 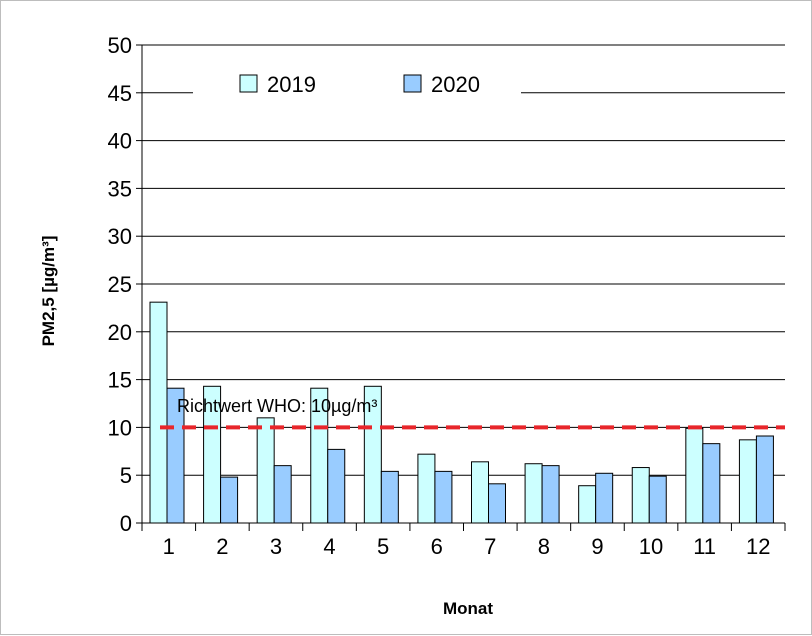 What do you see at coordinates (169, 546) in the screenshot?
I see `x-tick-label-1: 1` at bounding box center [169, 546].